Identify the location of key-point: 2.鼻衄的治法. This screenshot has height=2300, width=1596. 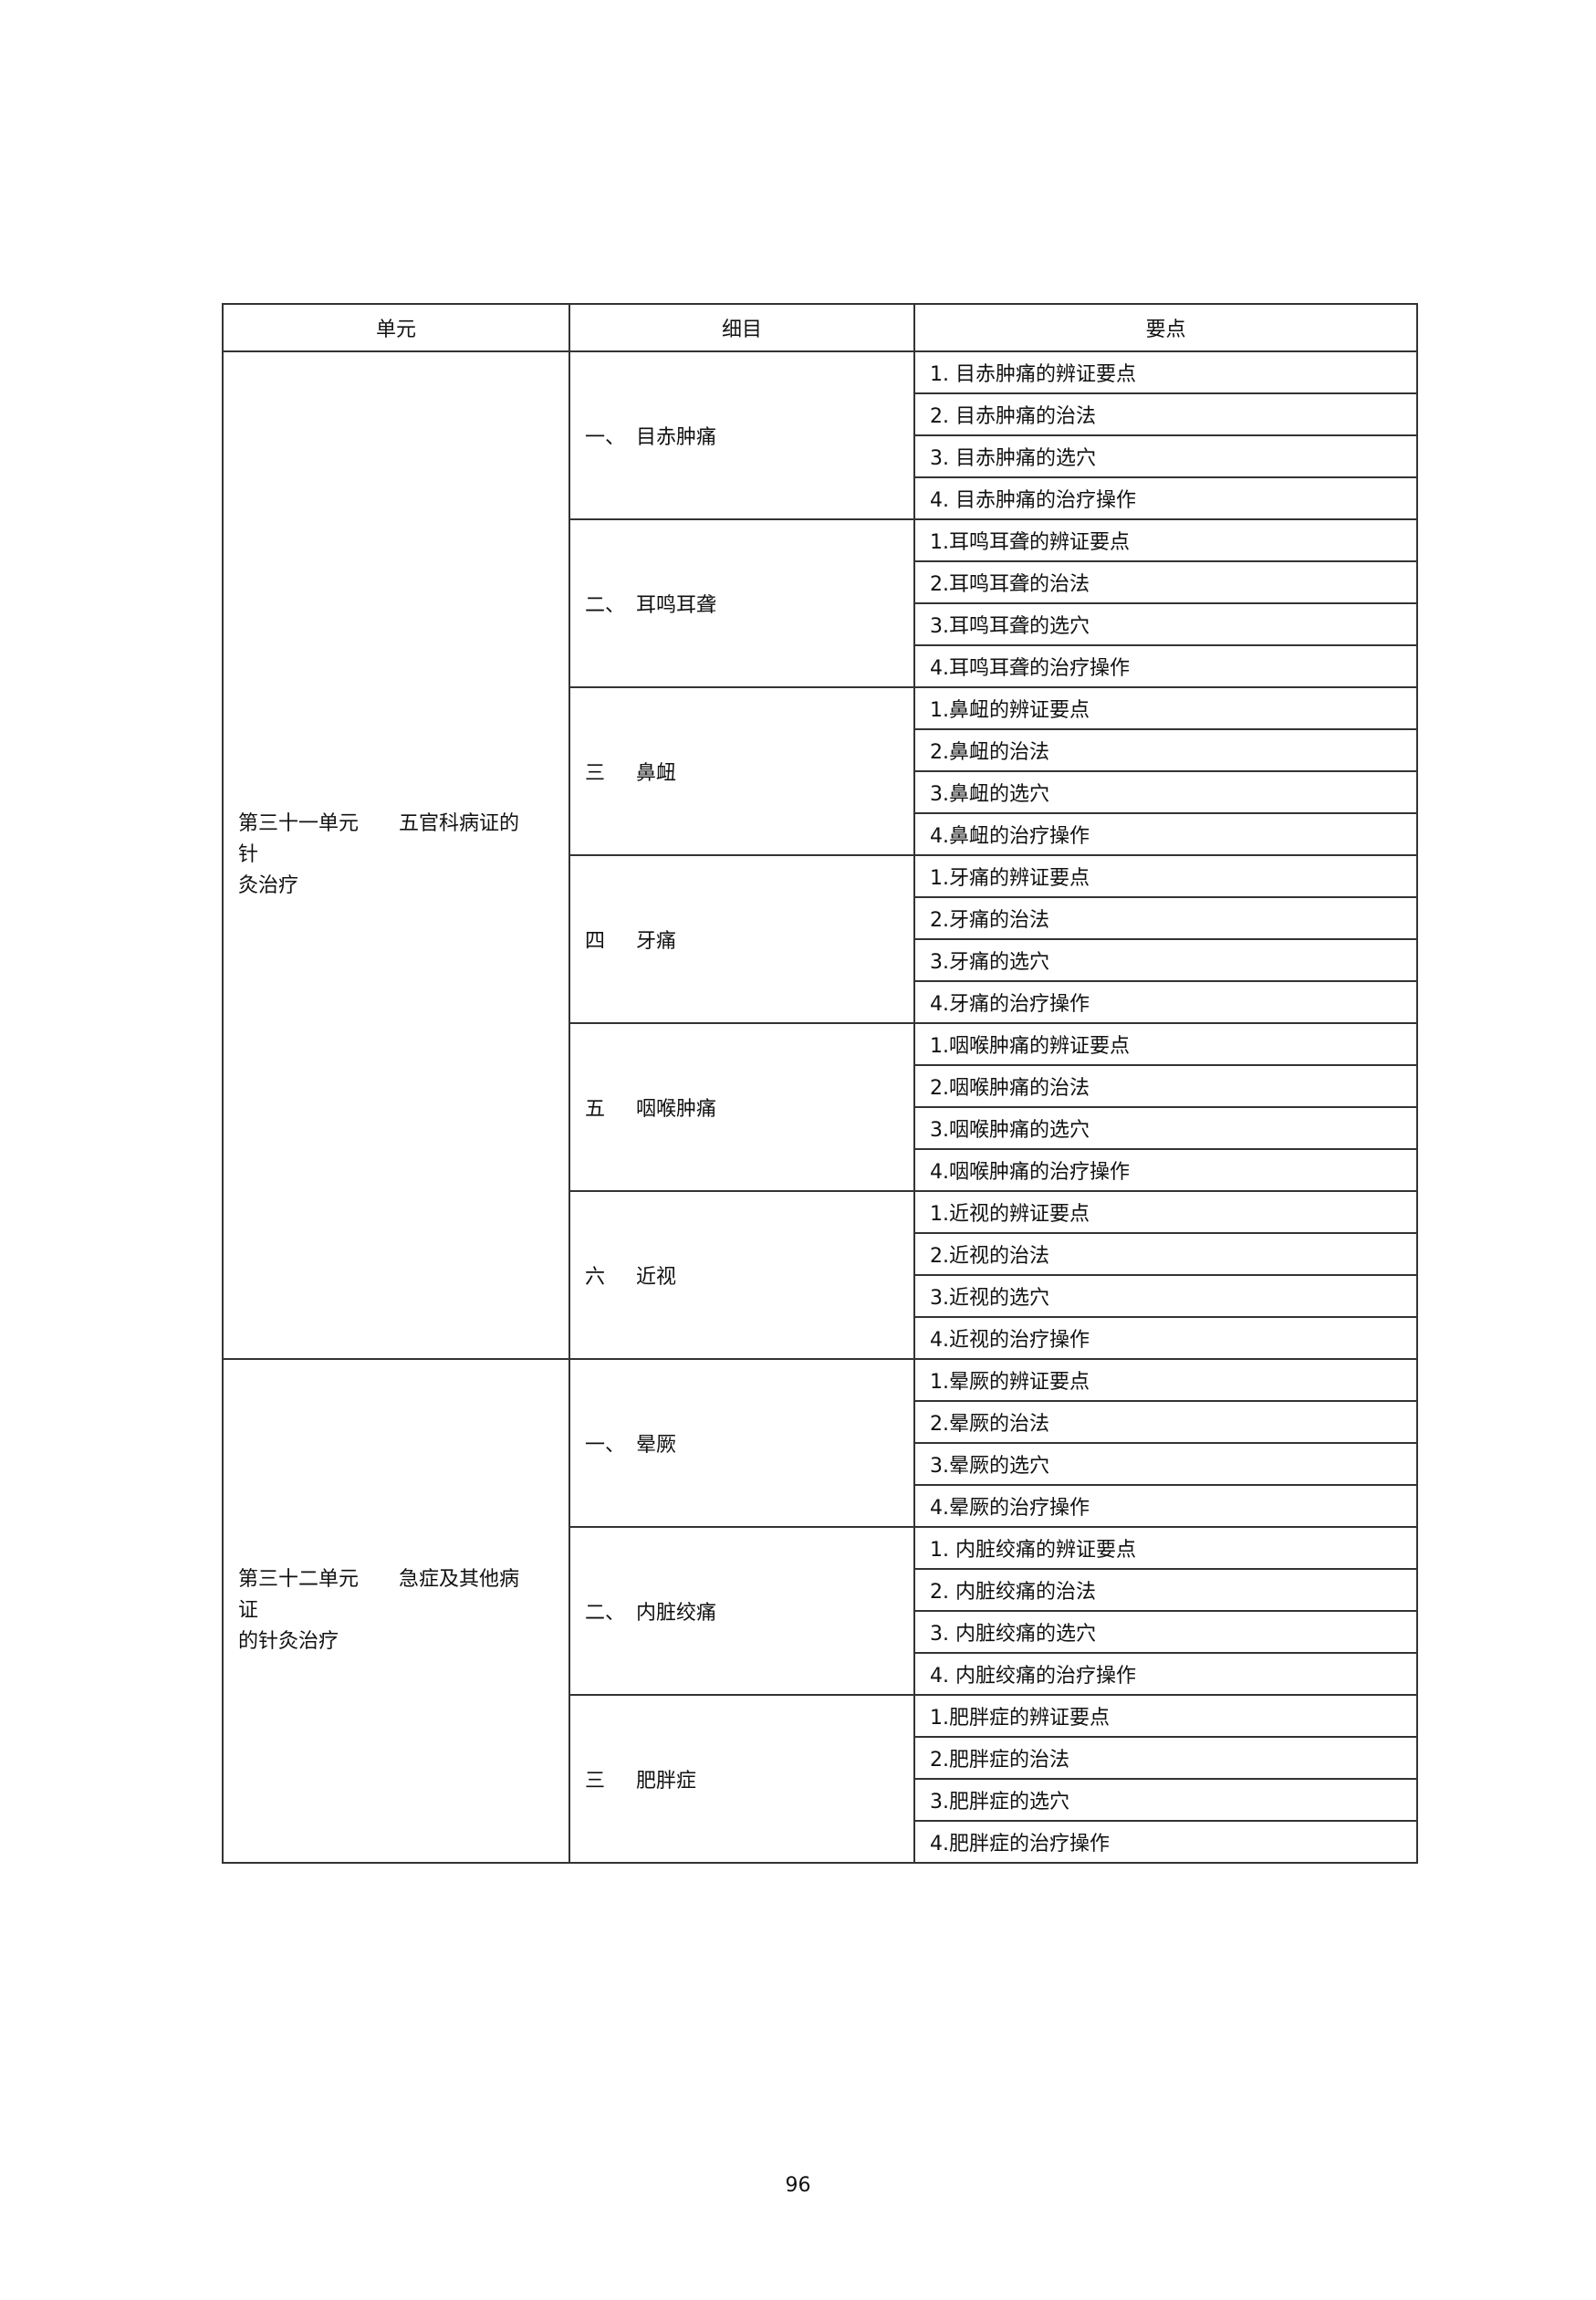
(1165, 750).